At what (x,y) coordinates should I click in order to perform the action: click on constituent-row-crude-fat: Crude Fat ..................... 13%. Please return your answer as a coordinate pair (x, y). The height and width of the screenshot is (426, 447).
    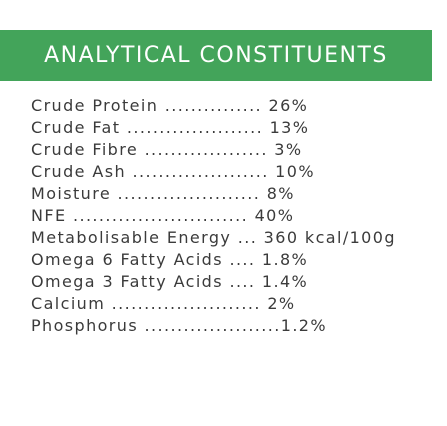
    Looking at the image, I should click on (170, 127).